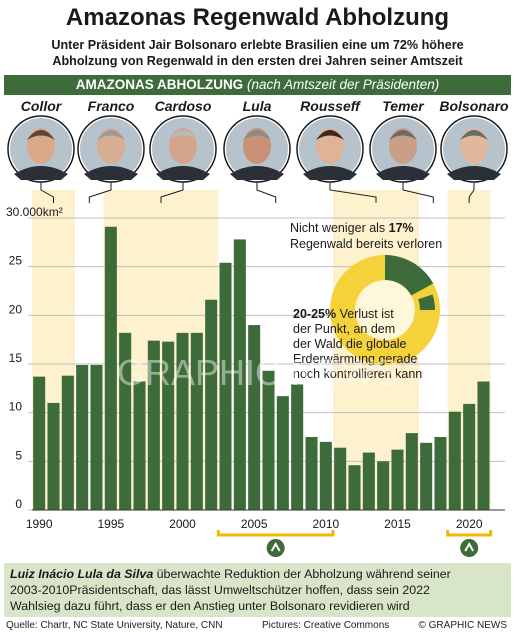 This screenshot has height=637, width=515. I want to click on threshold-line-1: 20-25% Verlust ist, so click(343, 314).